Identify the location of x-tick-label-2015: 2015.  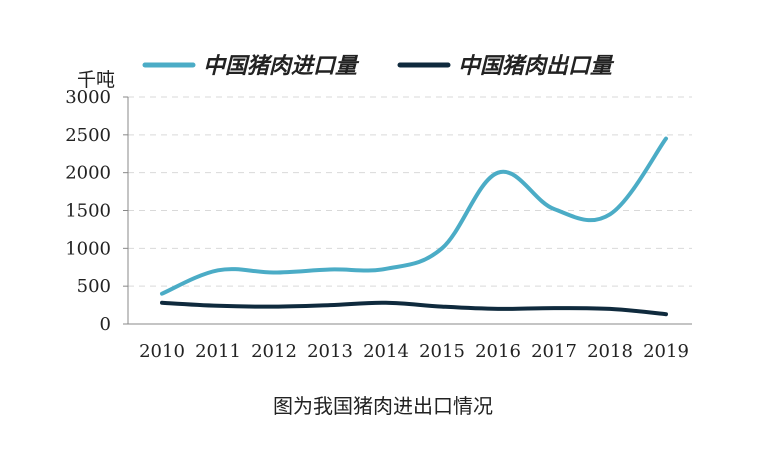
(442, 351).